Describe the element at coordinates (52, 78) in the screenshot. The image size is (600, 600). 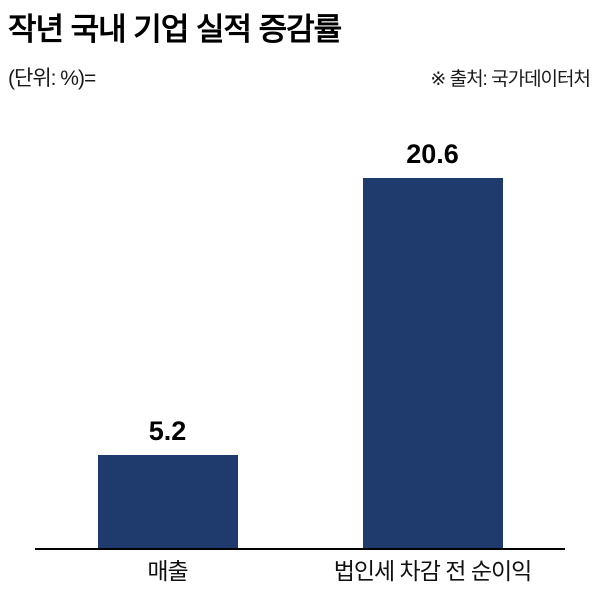
I see `unit-label: (단위: %)=` at that location.